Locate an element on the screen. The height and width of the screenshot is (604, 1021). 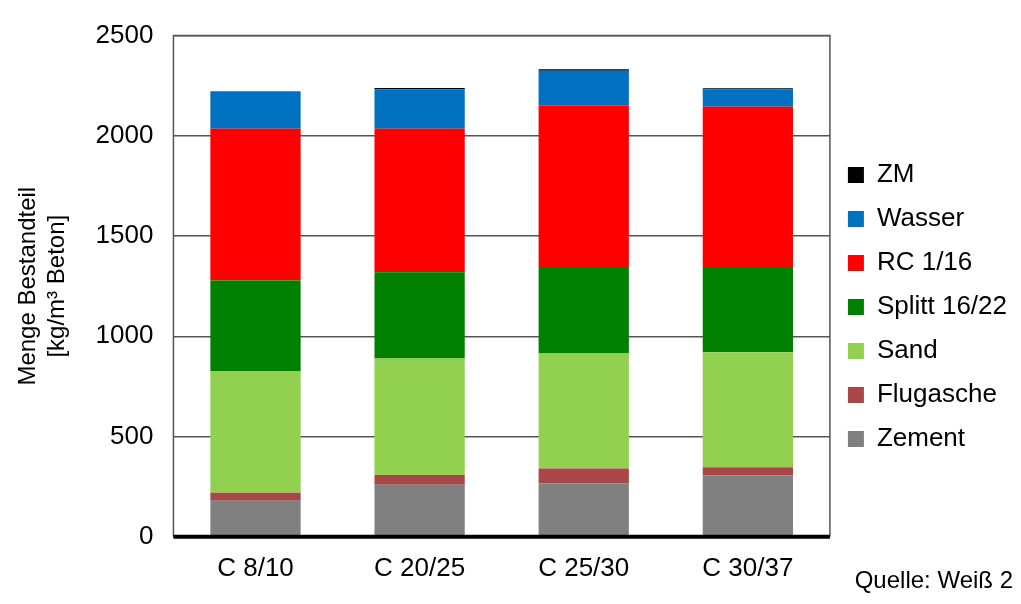
y-tick-label: 500 is located at coordinates (132, 434).